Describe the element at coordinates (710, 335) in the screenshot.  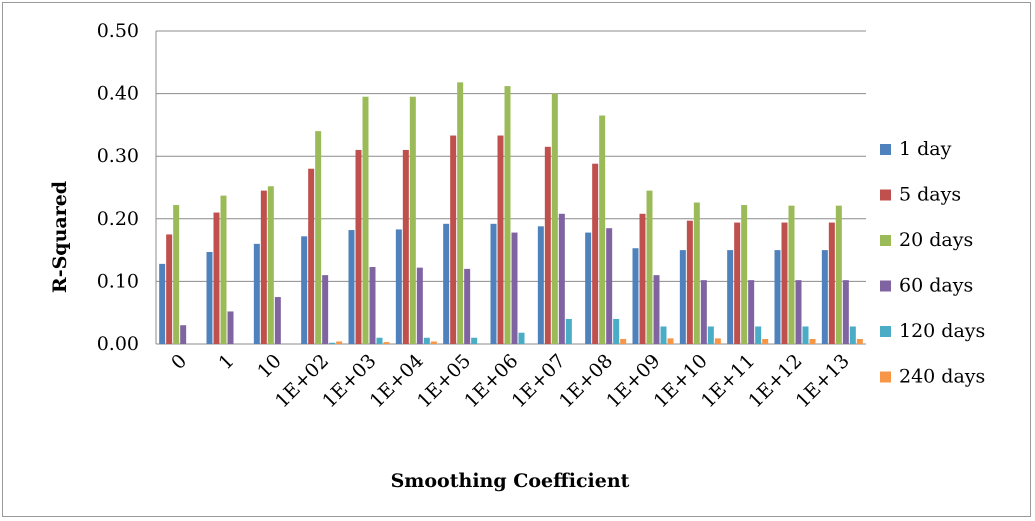
I see `bar-120-days-1E+10` at that location.